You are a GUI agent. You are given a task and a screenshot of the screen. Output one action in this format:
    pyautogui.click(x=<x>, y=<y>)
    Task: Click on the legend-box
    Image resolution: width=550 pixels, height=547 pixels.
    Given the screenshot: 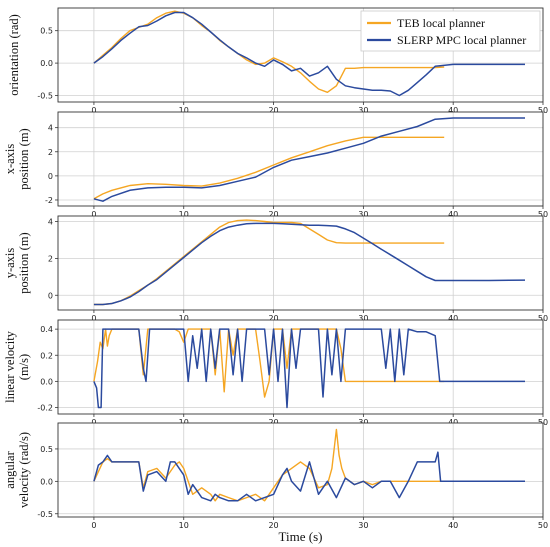 What is the action you would take?
    pyautogui.click(x=450, y=31)
    